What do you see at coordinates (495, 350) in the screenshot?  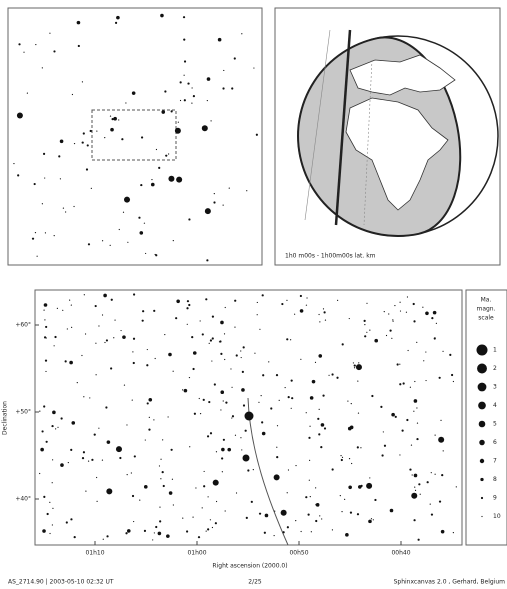 I see `legend-label: 1` at bounding box center [495, 350].